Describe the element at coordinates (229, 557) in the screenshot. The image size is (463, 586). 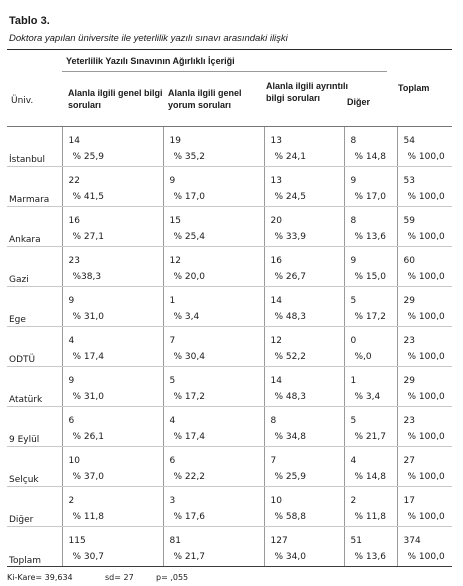
I see `table-row-percent: % 30,7% 21,7% 34,0% 13,6% 100,0` at that location.